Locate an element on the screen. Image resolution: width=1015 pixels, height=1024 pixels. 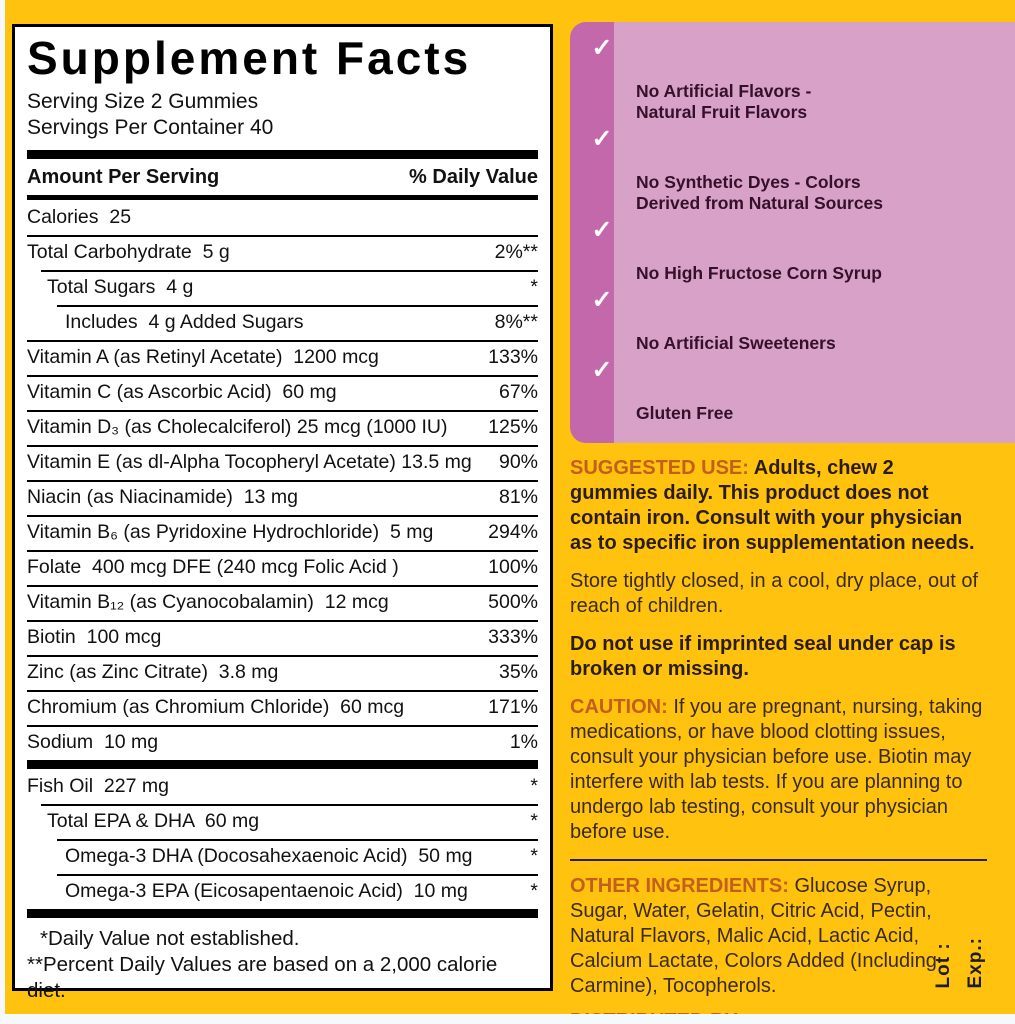
claim-label: No Artificial Sweeteners is located at coordinates (736, 343).